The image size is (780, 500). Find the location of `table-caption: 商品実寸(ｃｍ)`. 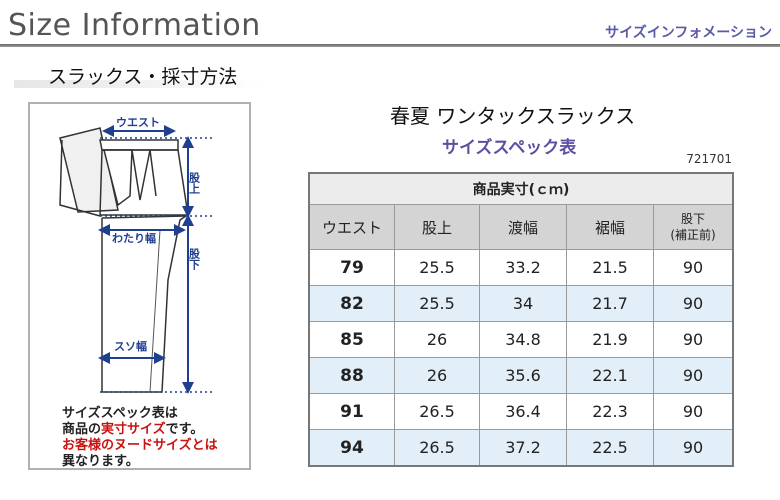

table-caption: 商品実寸(ｃｍ) is located at coordinates (521, 188).